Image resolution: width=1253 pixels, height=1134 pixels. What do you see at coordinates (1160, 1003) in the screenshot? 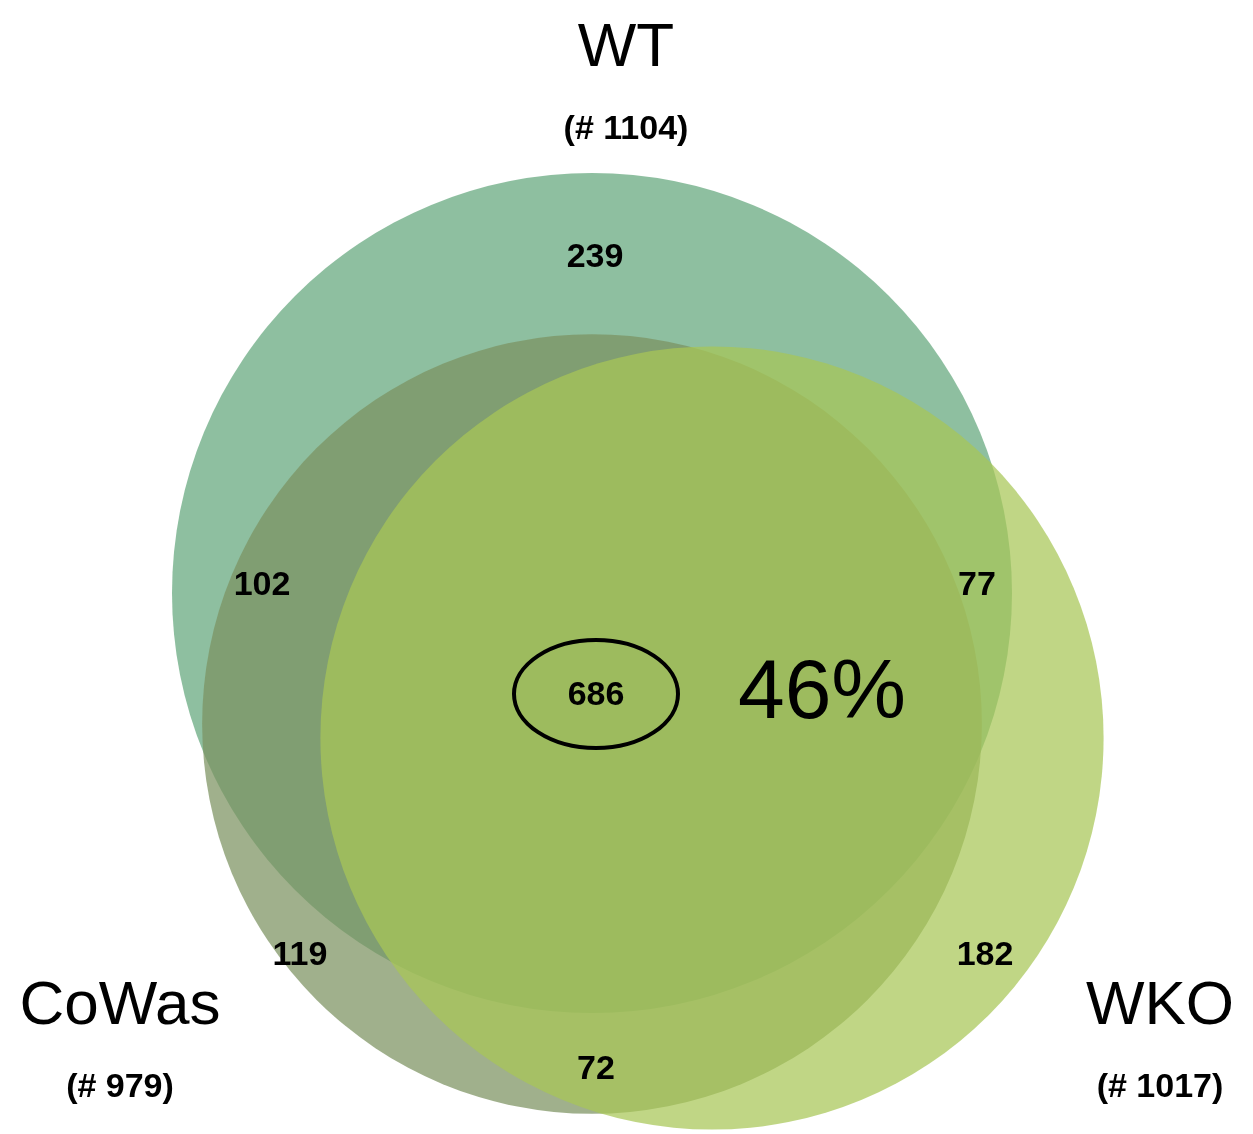
I see `category-label: WKO` at bounding box center [1160, 1003].